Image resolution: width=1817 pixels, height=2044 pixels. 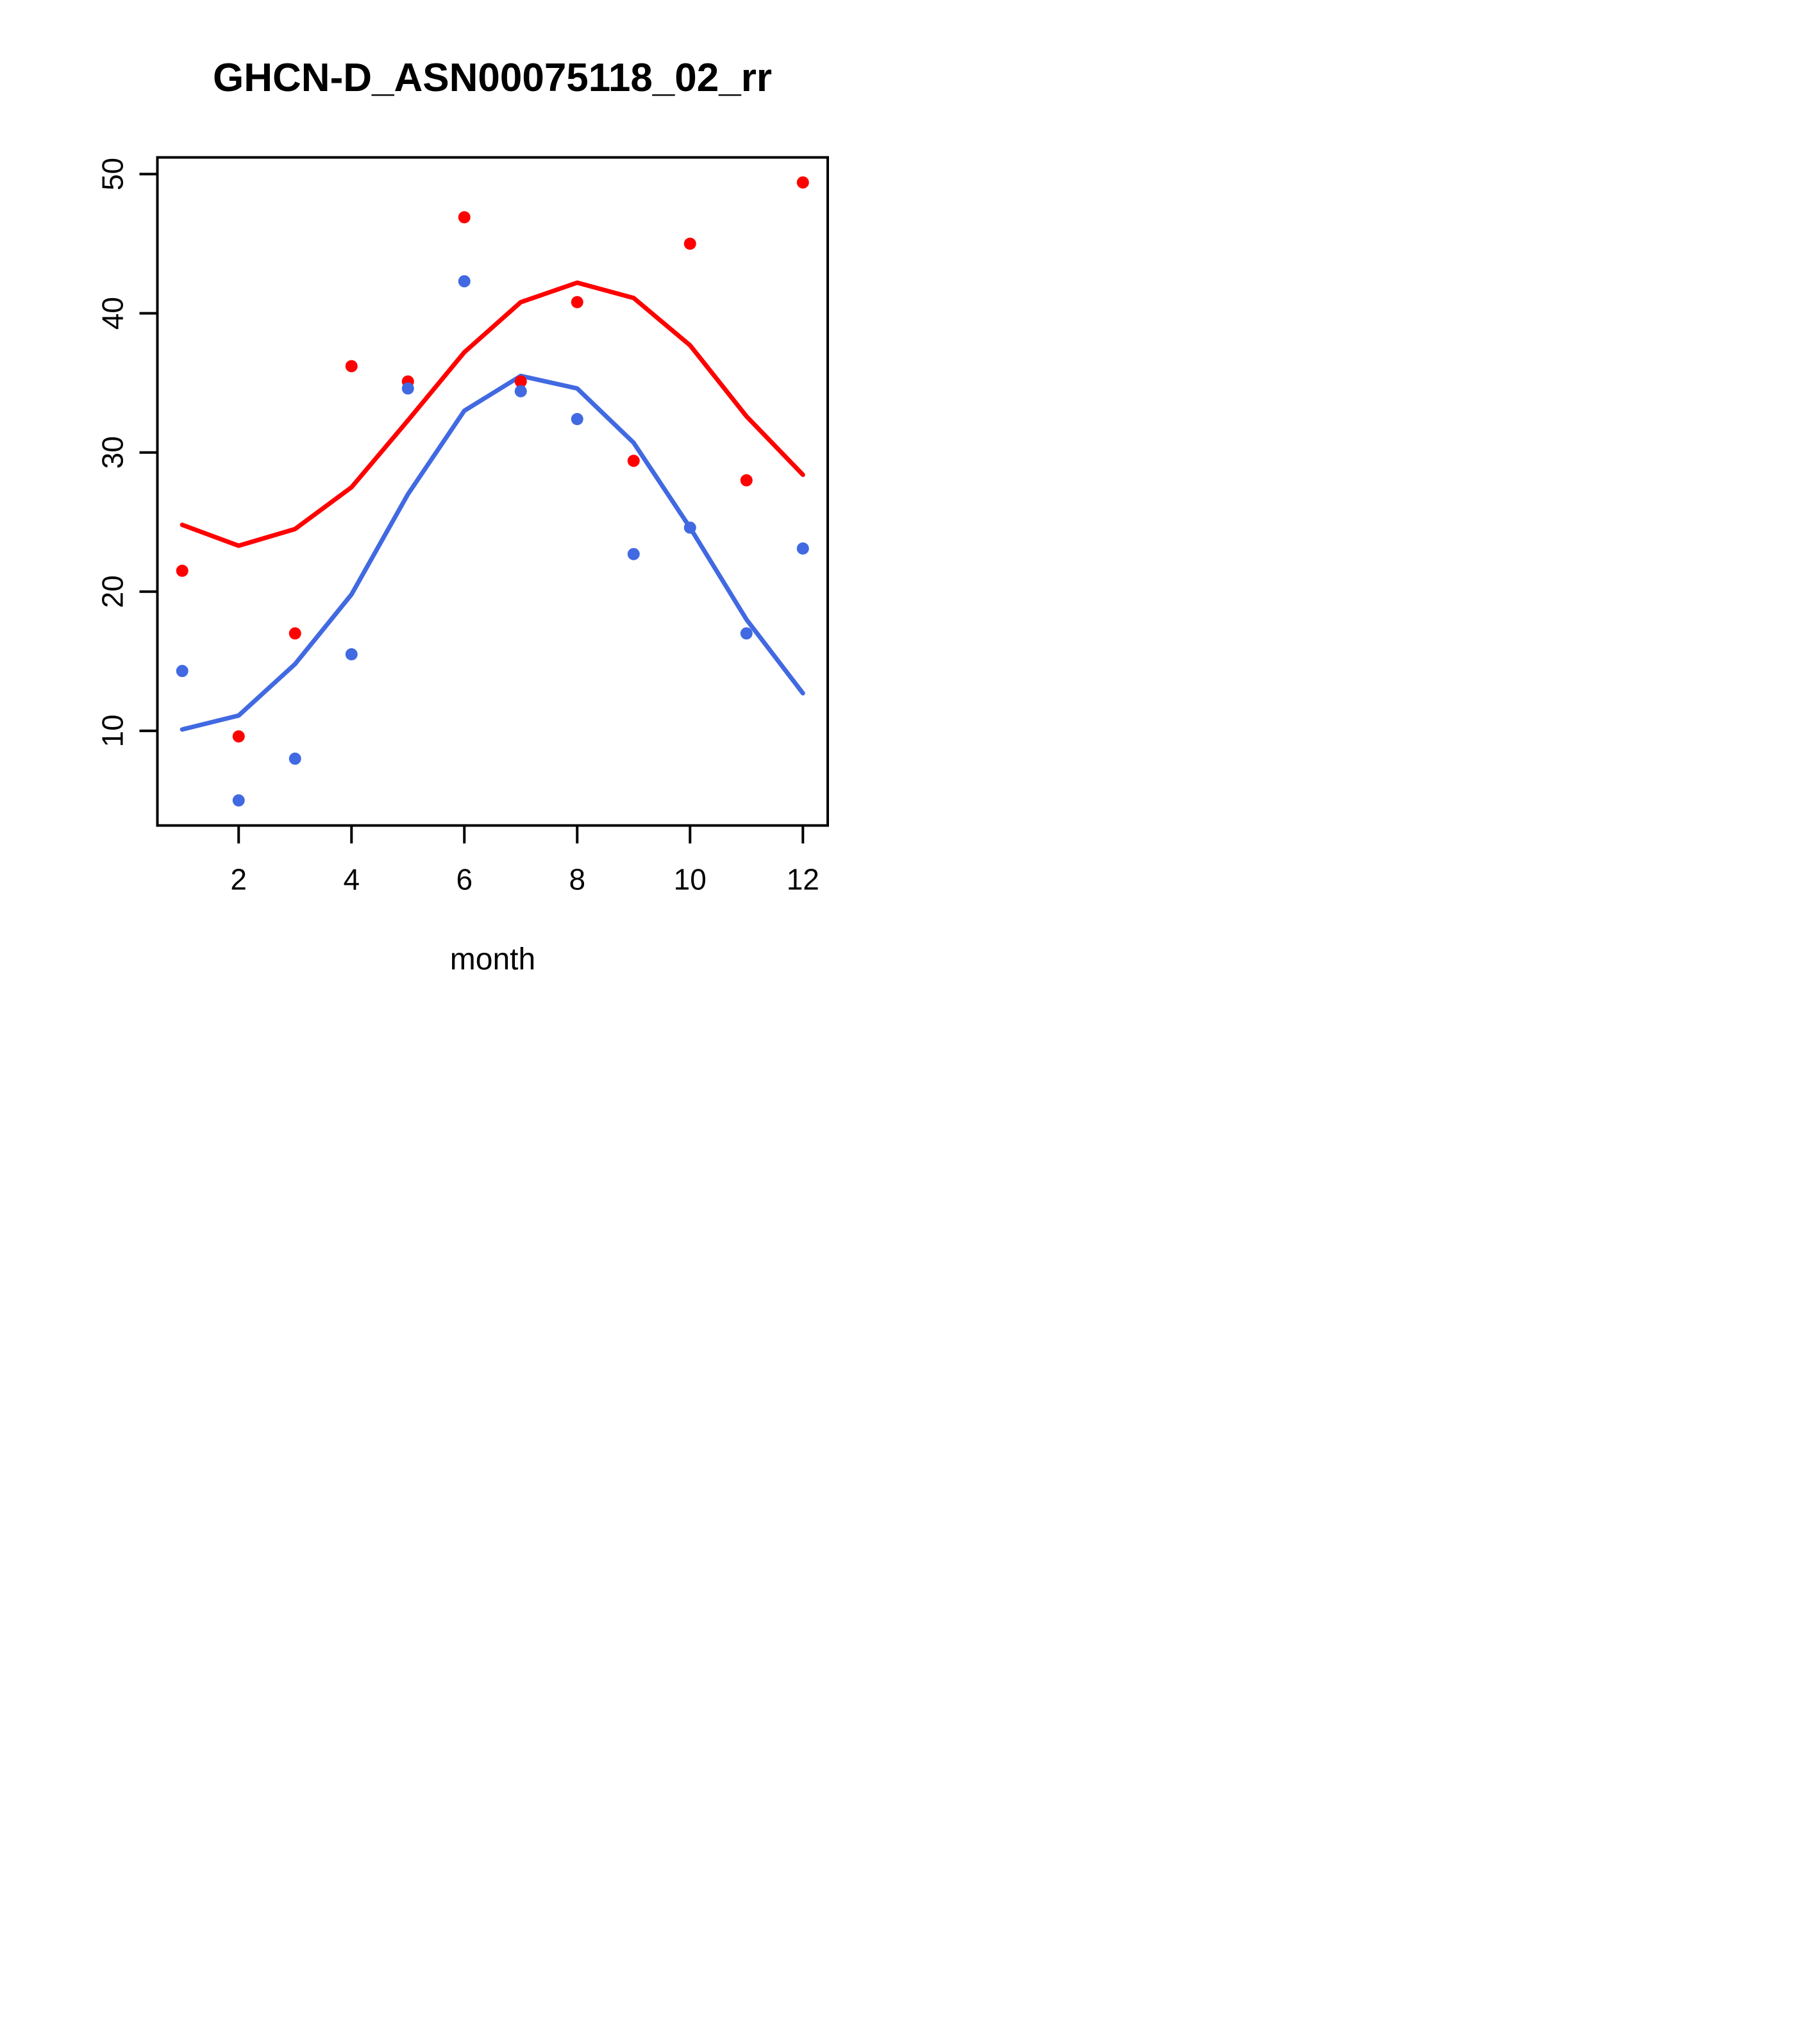 I want to click on blue-line, so click(x=492, y=552).